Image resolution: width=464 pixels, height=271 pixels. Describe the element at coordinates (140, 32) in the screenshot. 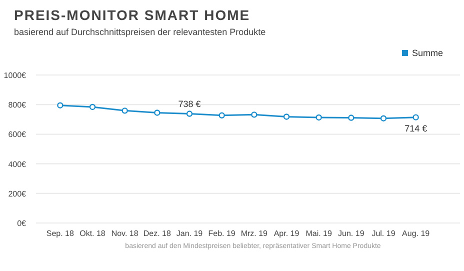

I see `chart-subtitle: basierend auf Durchschnittspreisen der relevantesten Produkte` at that location.